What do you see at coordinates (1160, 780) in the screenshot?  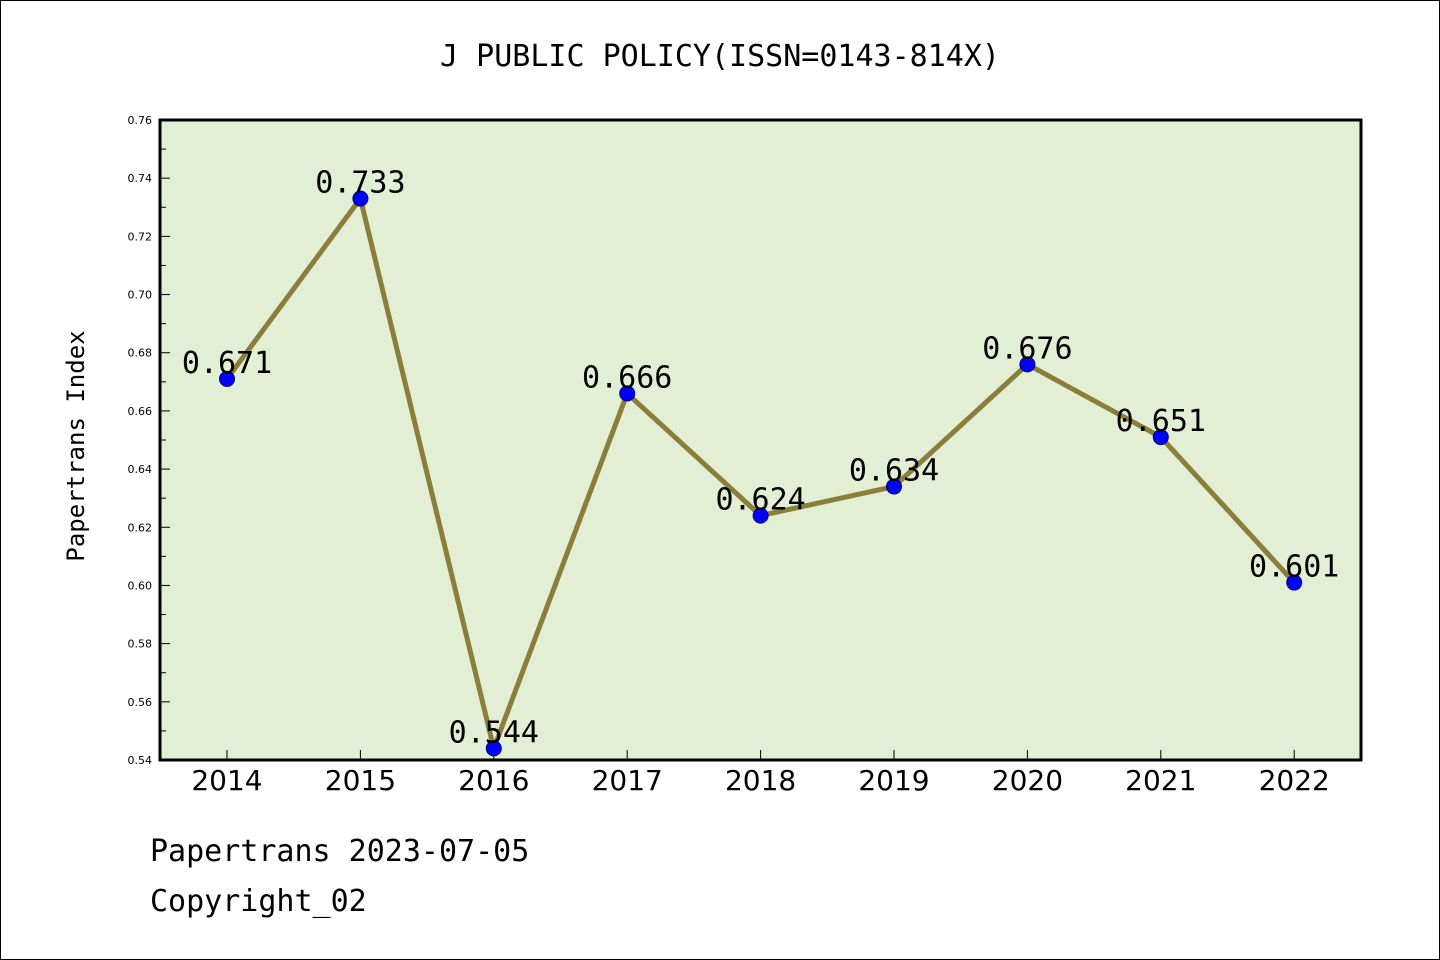 I see `x-tick-label: 2021` at bounding box center [1160, 780].